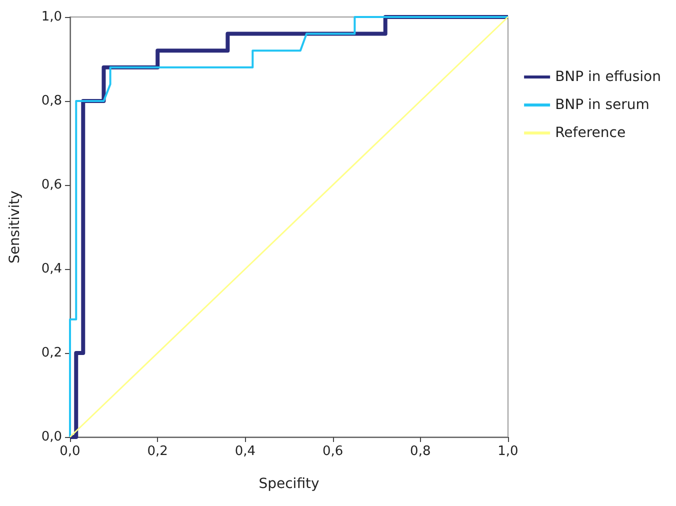  What do you see at coordinates (289, 484) in the screenshot?
I see `x-axis-title: Specifity` at bounding box center [289, 484].